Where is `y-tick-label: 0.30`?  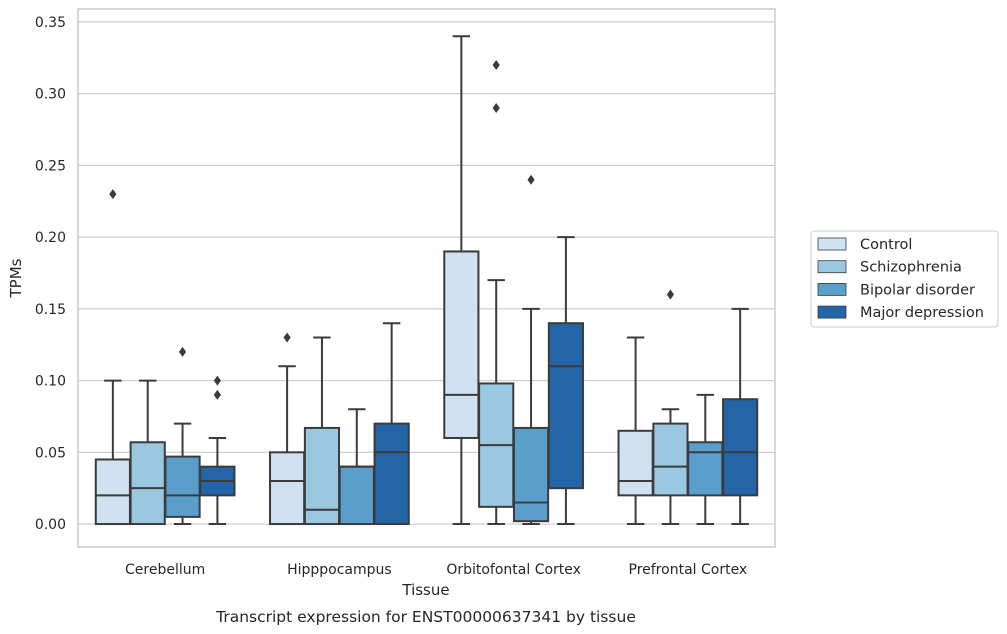 y-tick-label: 0.30 is located at coordinates (50, 95).